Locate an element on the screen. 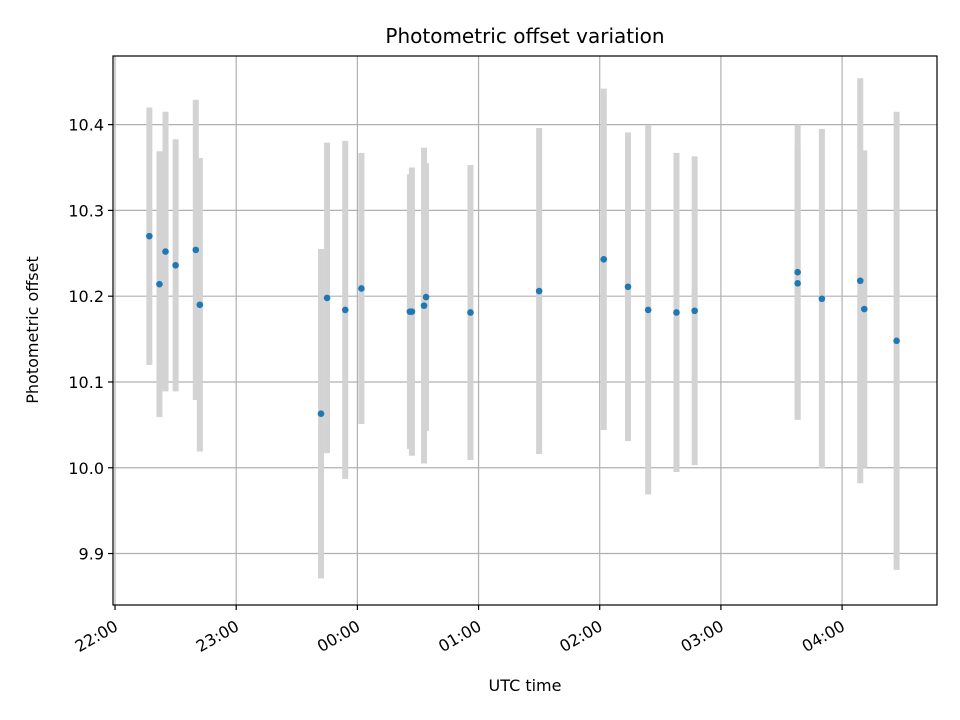  y-axis-label: Photometric offset is located at coordinates (32, 330).